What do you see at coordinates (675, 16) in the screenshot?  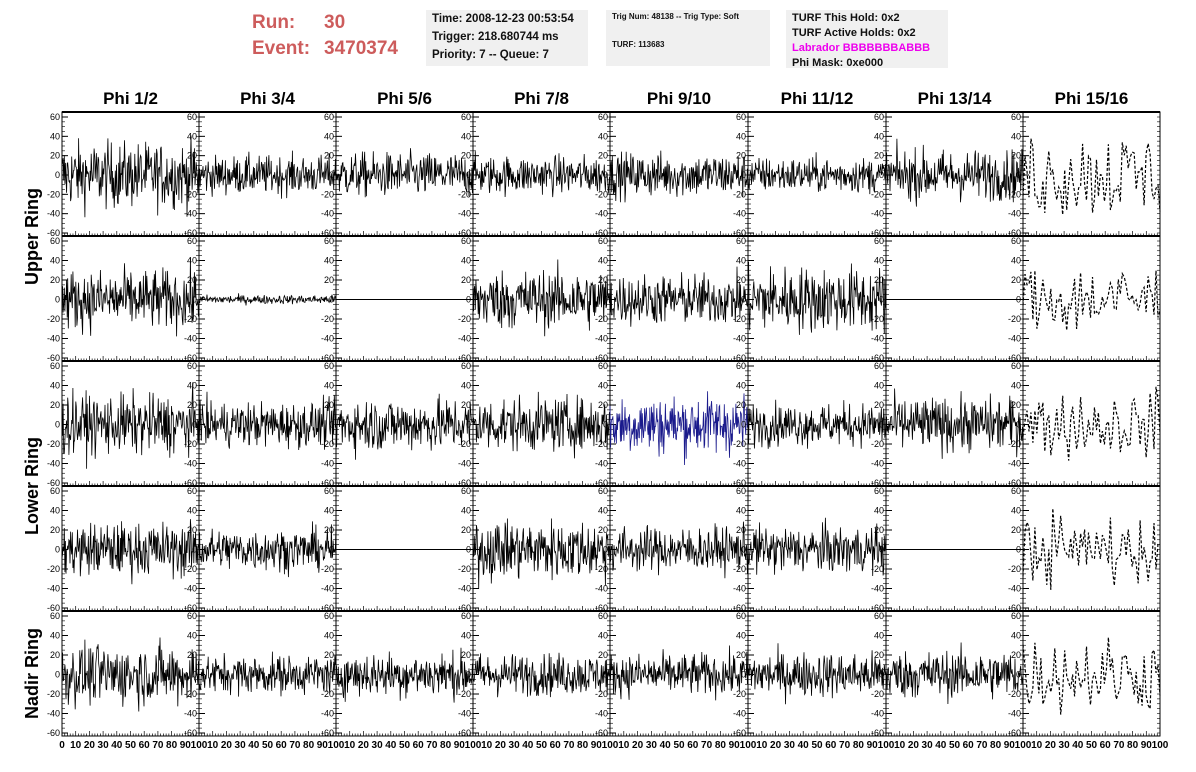 I see `trig-num-text: Trig Num: 48138 -- Trig Type: Soft` at bounding box center [675, 16].